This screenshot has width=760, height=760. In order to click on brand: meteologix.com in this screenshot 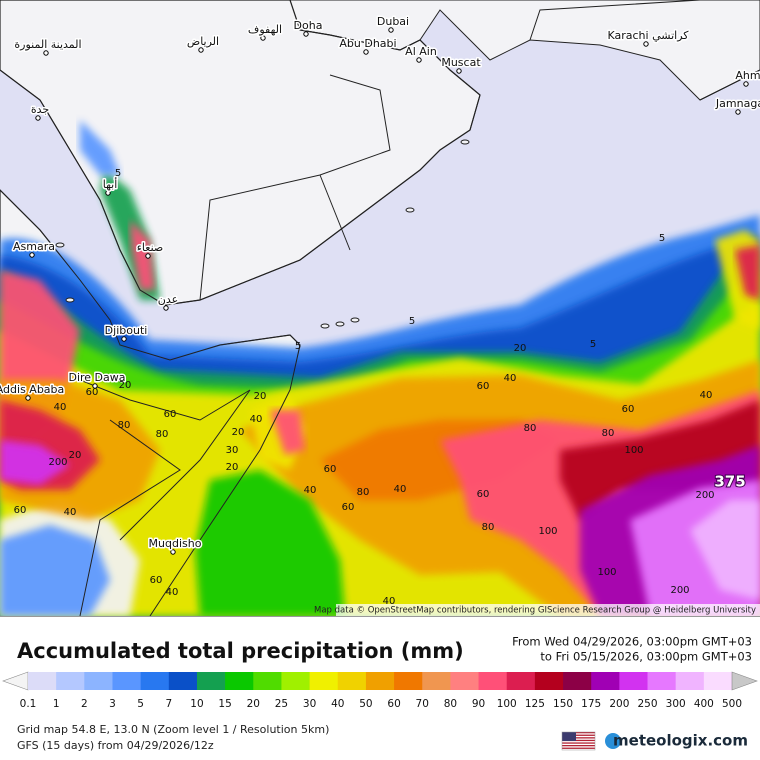, I will do `click(680, 741)`.